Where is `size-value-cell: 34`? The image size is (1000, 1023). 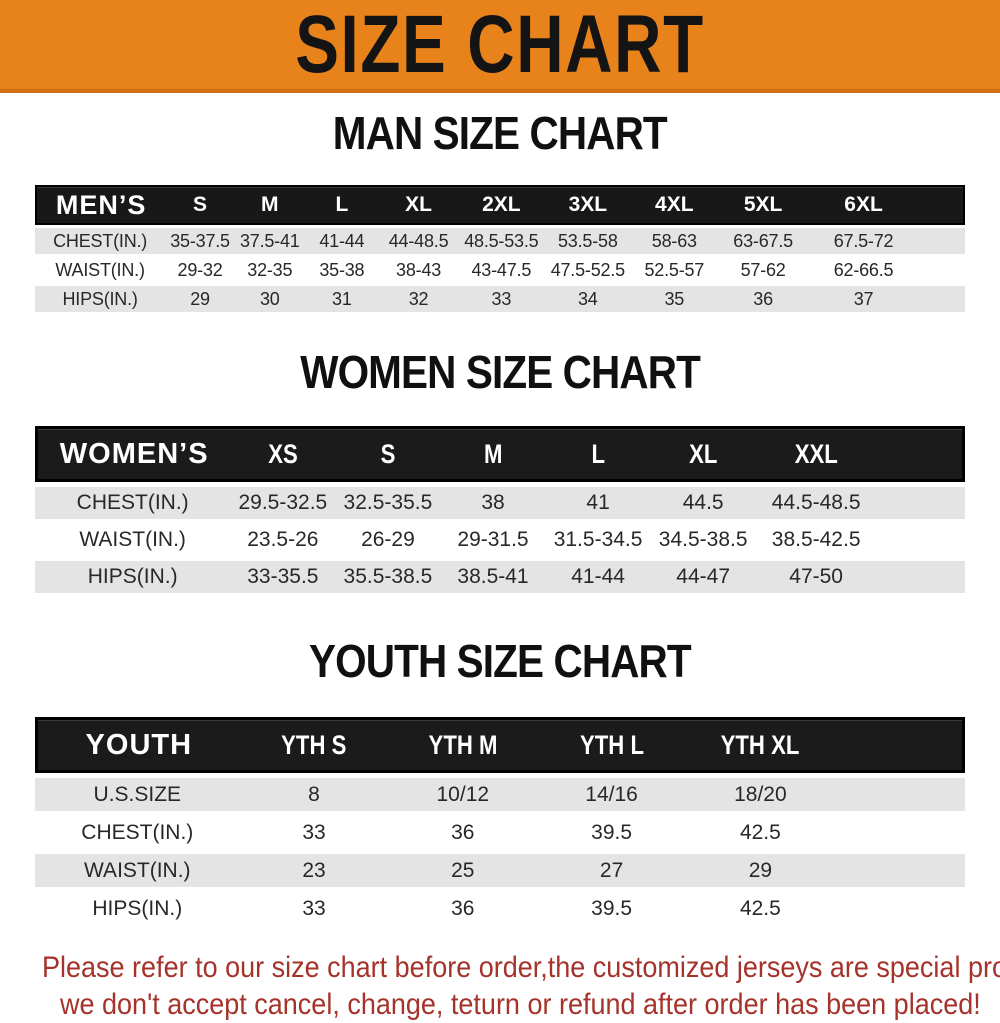
size-value-cell: 34 is located at coordinates (588, 297).